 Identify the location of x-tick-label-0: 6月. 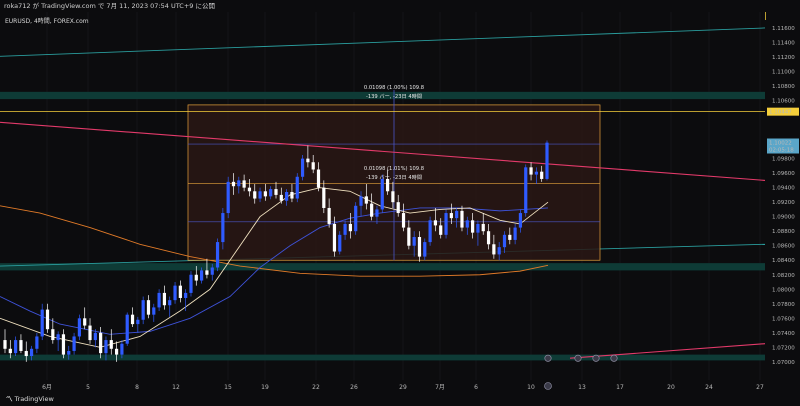
(47, 387).